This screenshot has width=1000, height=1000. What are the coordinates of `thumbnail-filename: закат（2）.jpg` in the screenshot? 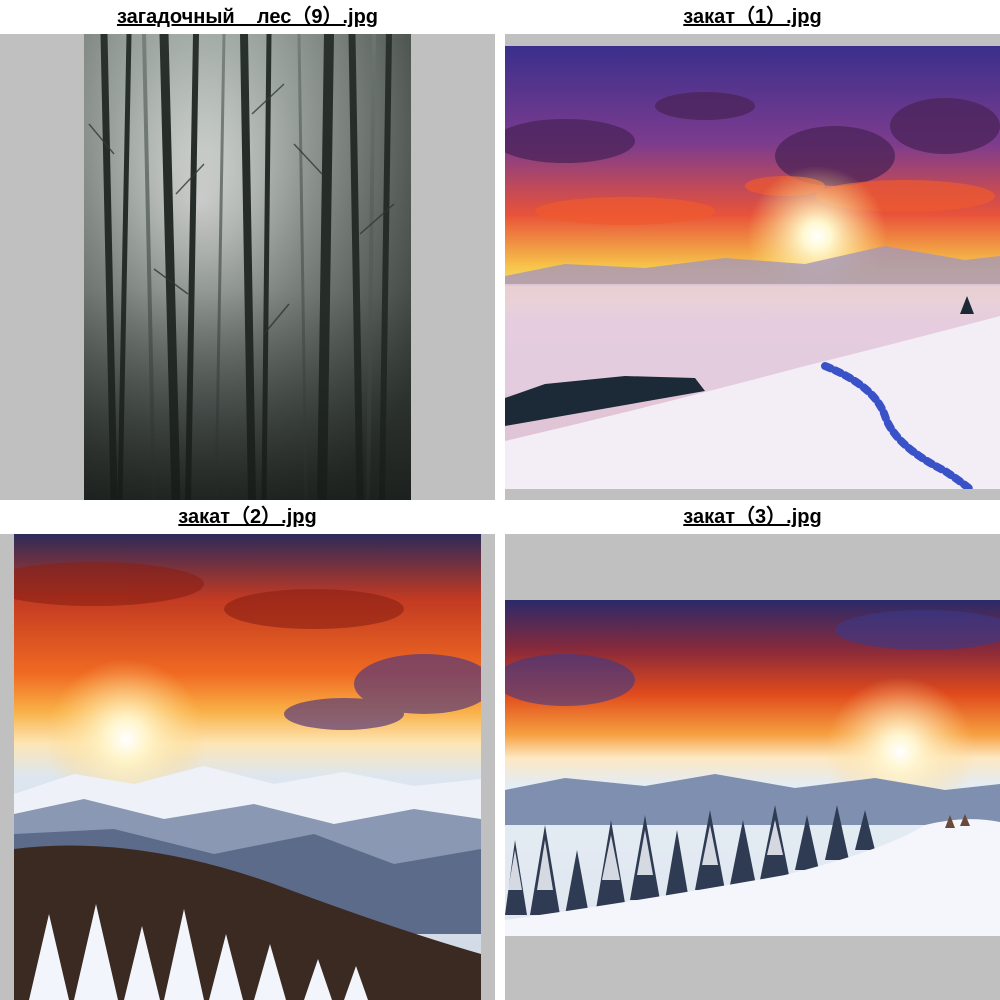 It's located at (247, 517).